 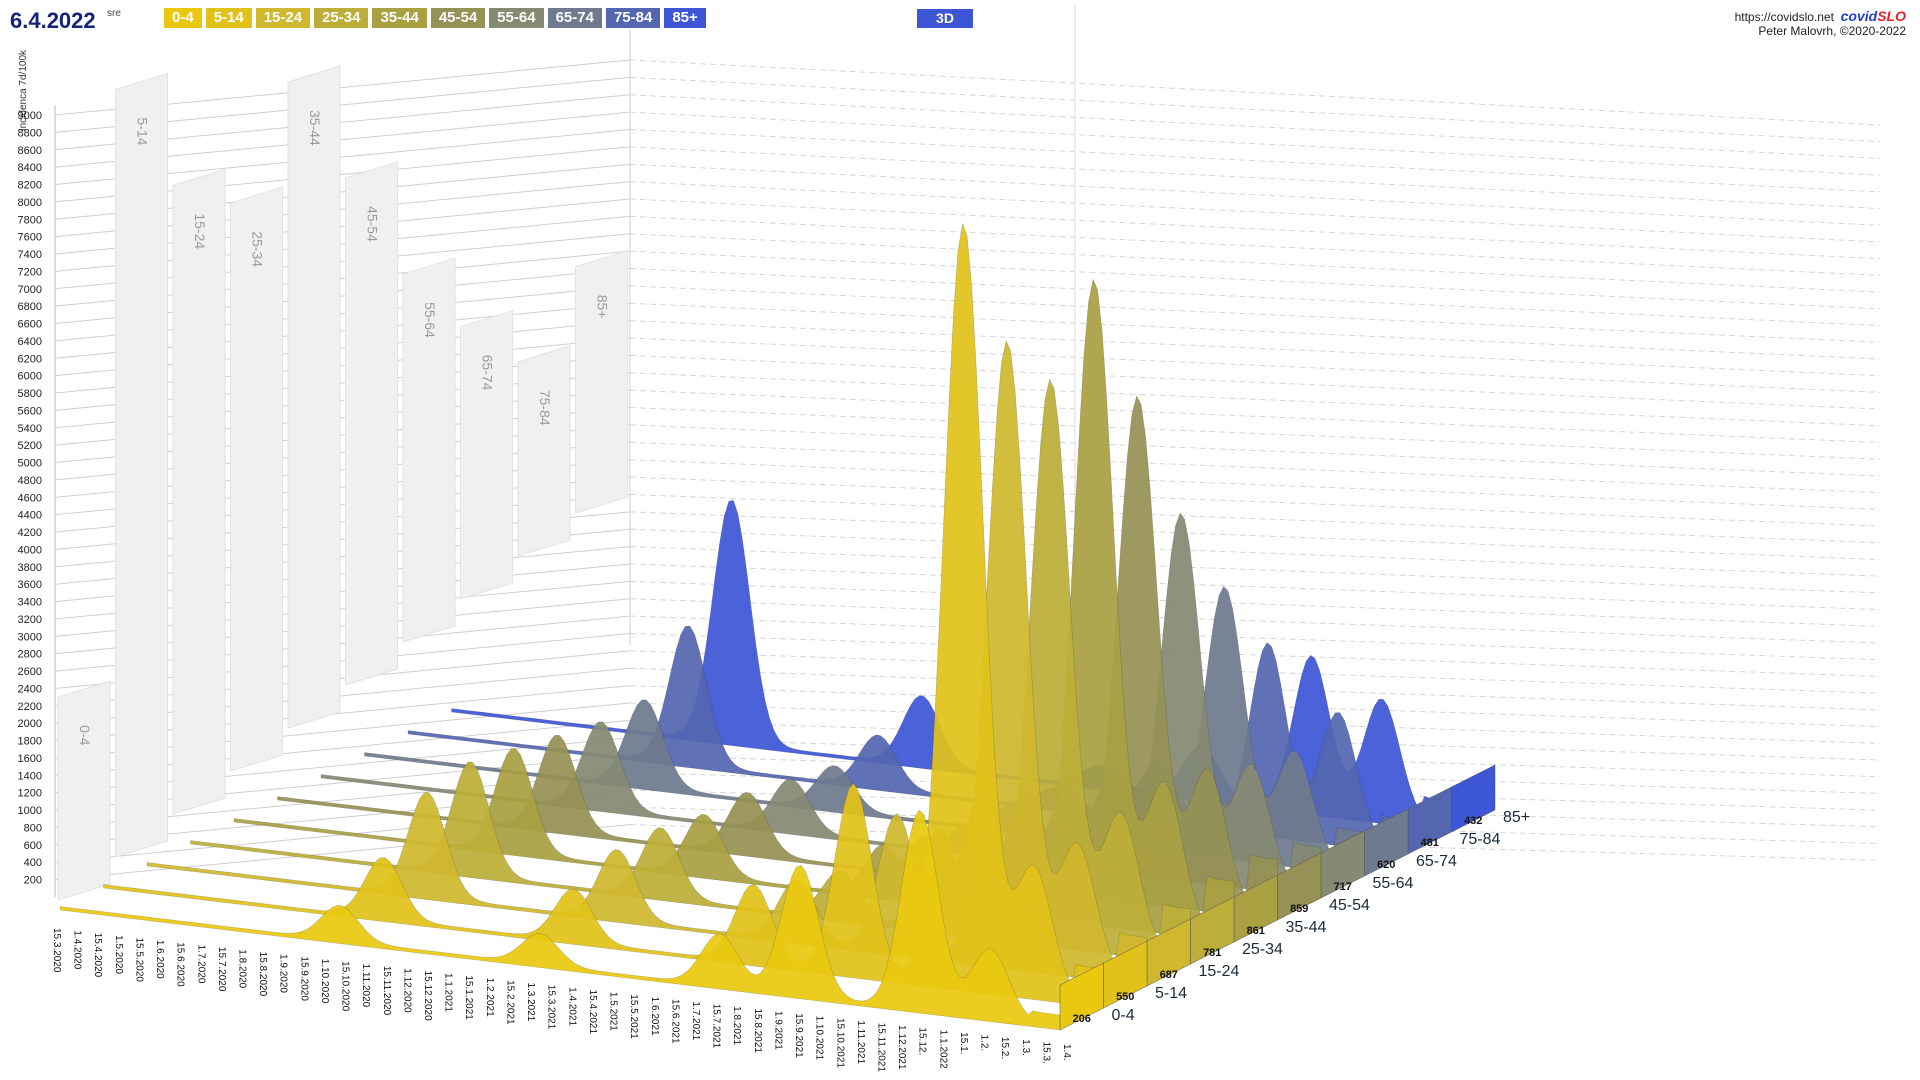 I want to click on x-tick-label: 15.2.2021, so click(x=509, y=1002).